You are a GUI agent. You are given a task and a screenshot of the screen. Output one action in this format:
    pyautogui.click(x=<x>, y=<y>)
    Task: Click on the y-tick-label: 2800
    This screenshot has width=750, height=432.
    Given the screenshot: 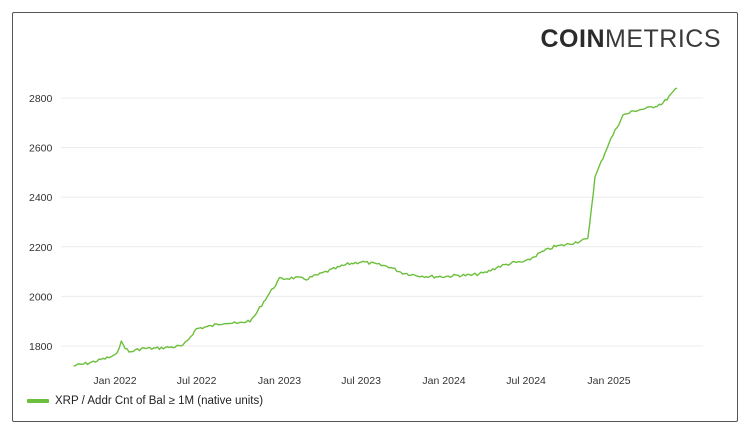 What is the action you would take?
    pyautogui.click(x=41, y=99)
    